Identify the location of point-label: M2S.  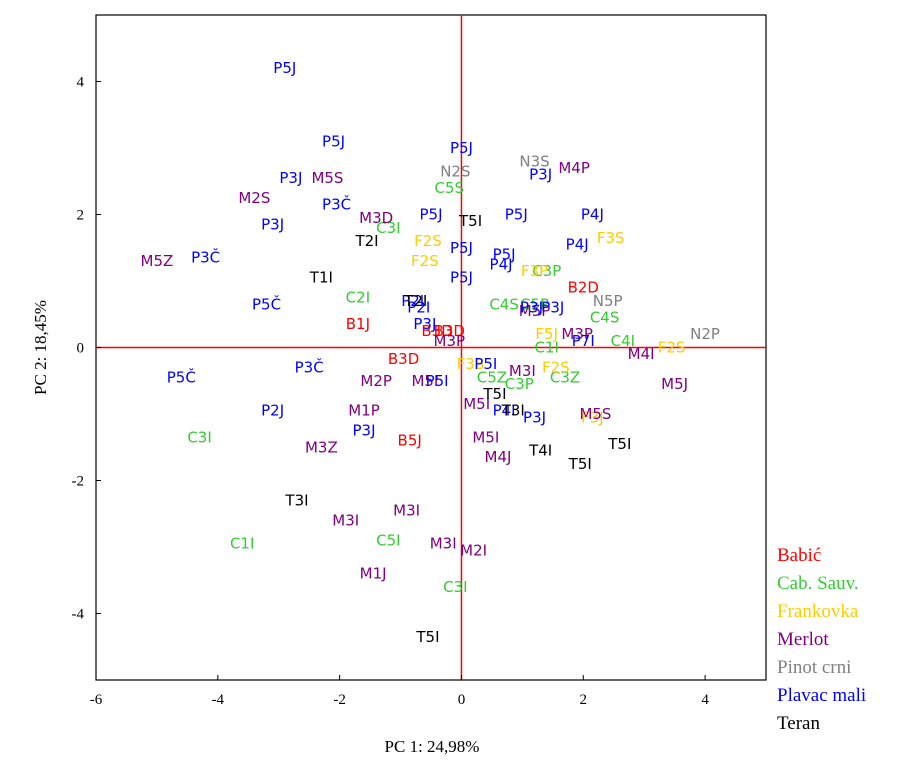
(254, 198).